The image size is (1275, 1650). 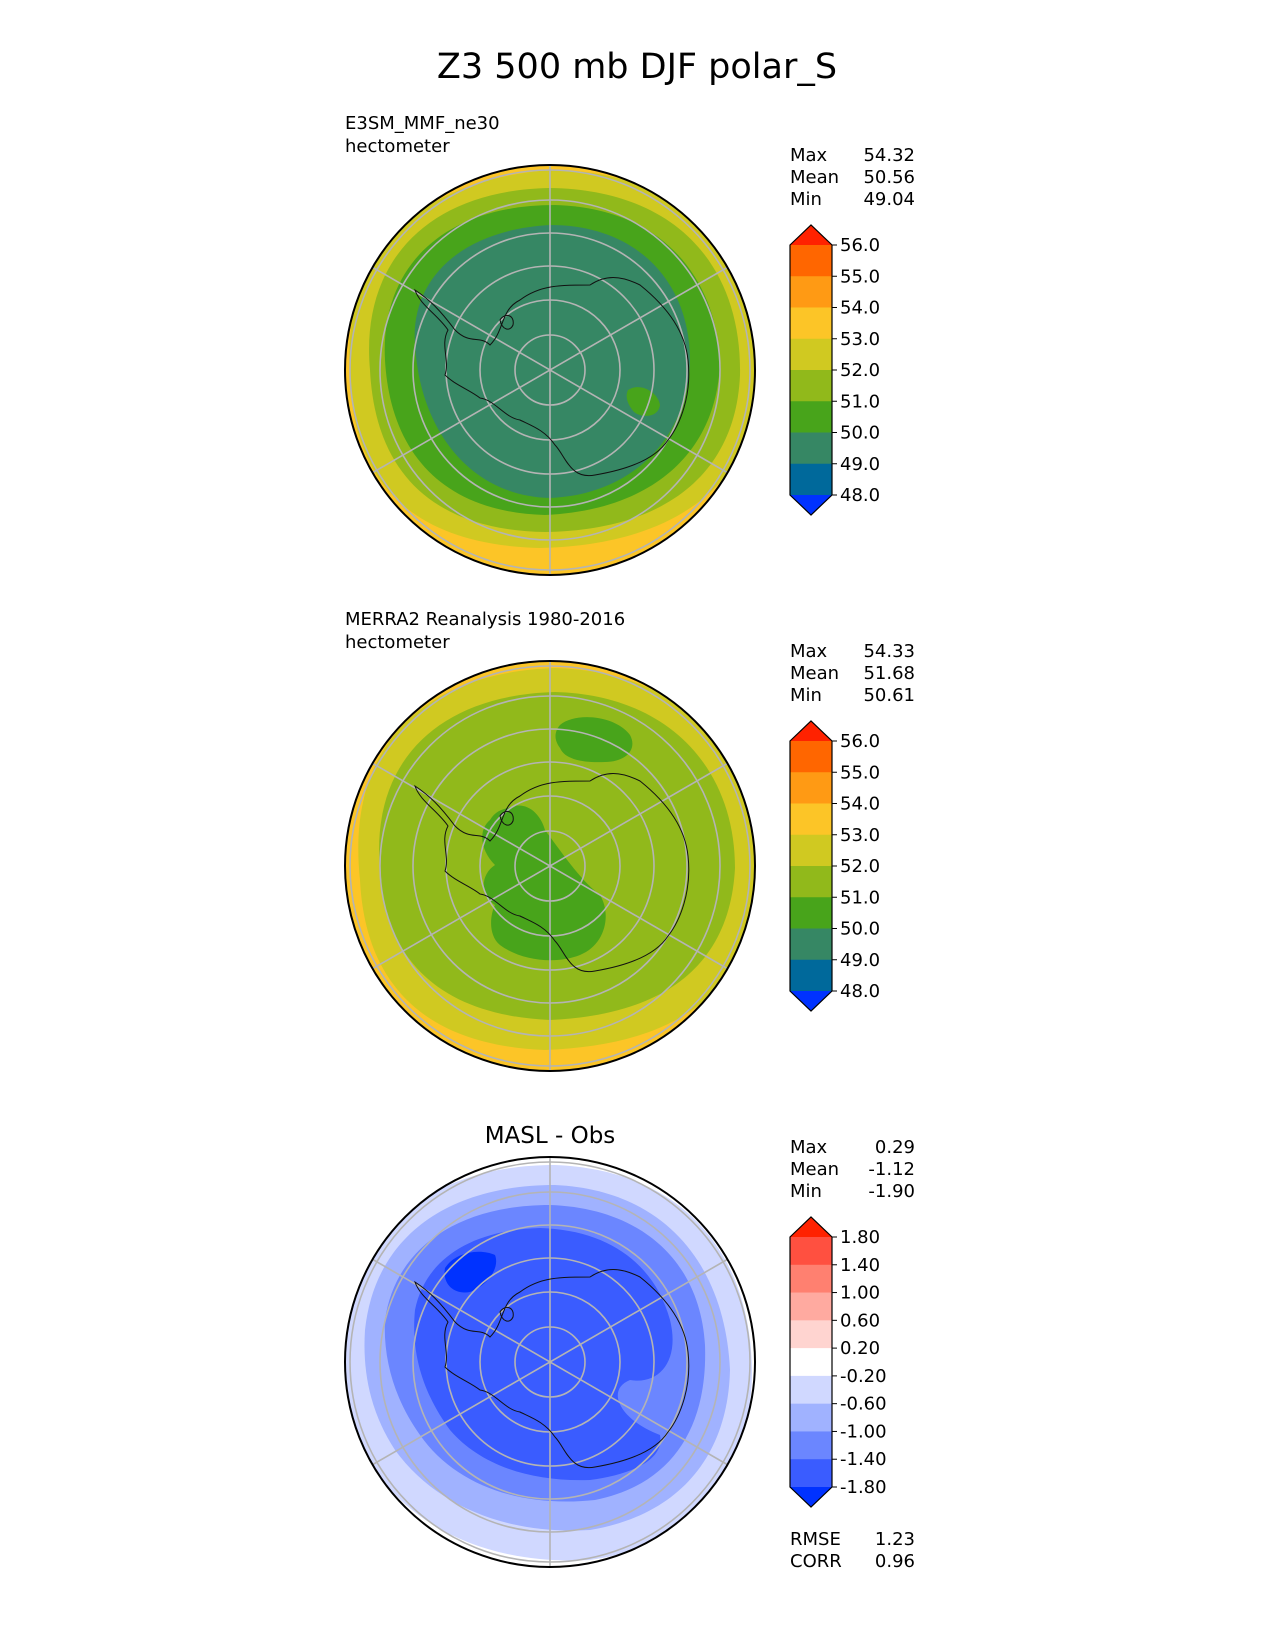 I want to click on gridlines-test, so click(x=550, y=370).